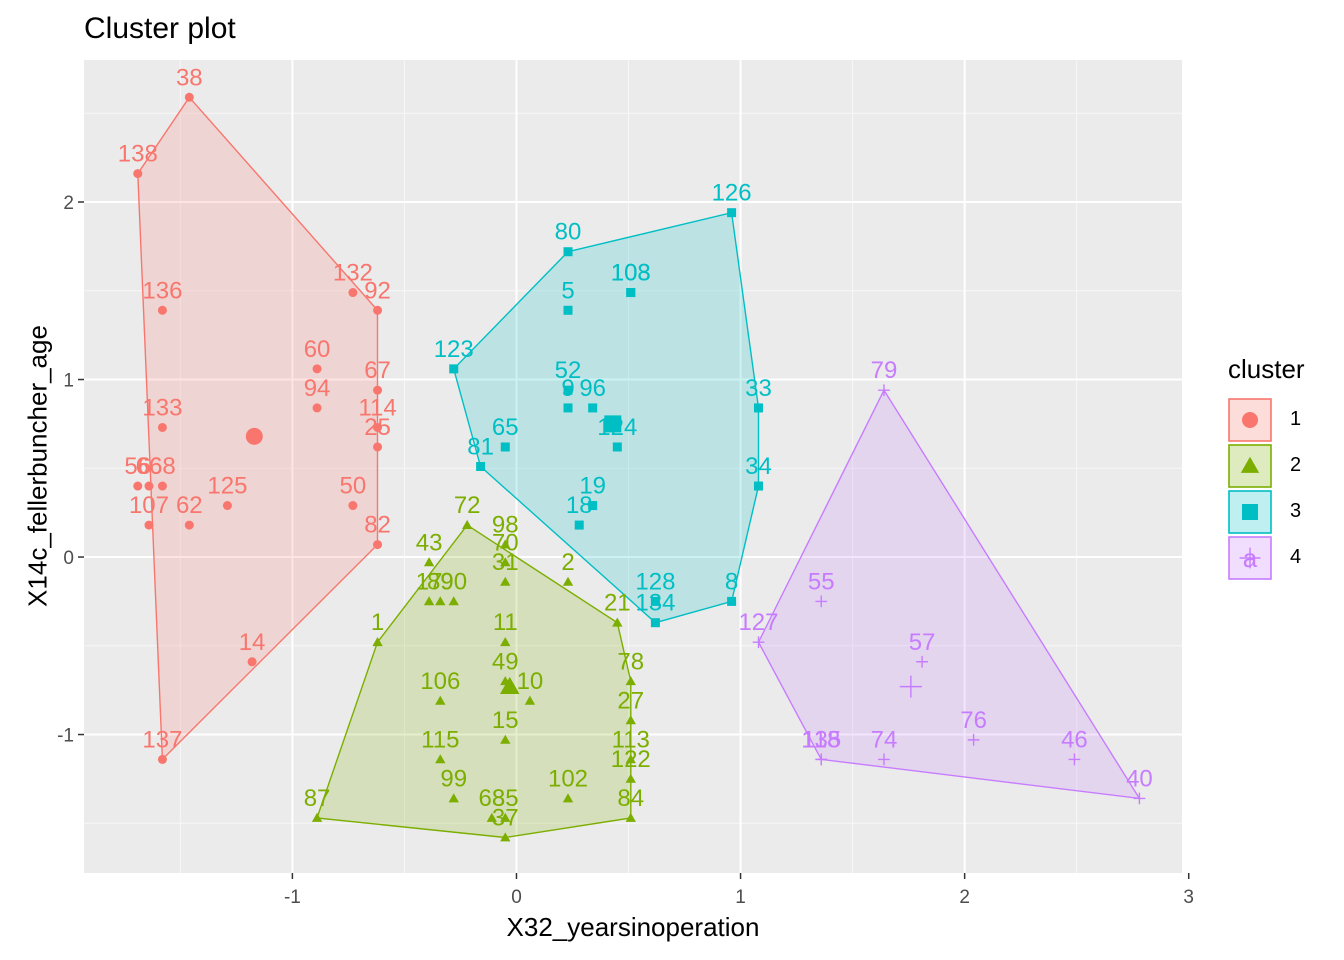 This screenshot has width=1344, height=960. What do you see at coordinates (568, 778) in the screenshot?
I see `point-label: 102` at bounding box center [568, 778].